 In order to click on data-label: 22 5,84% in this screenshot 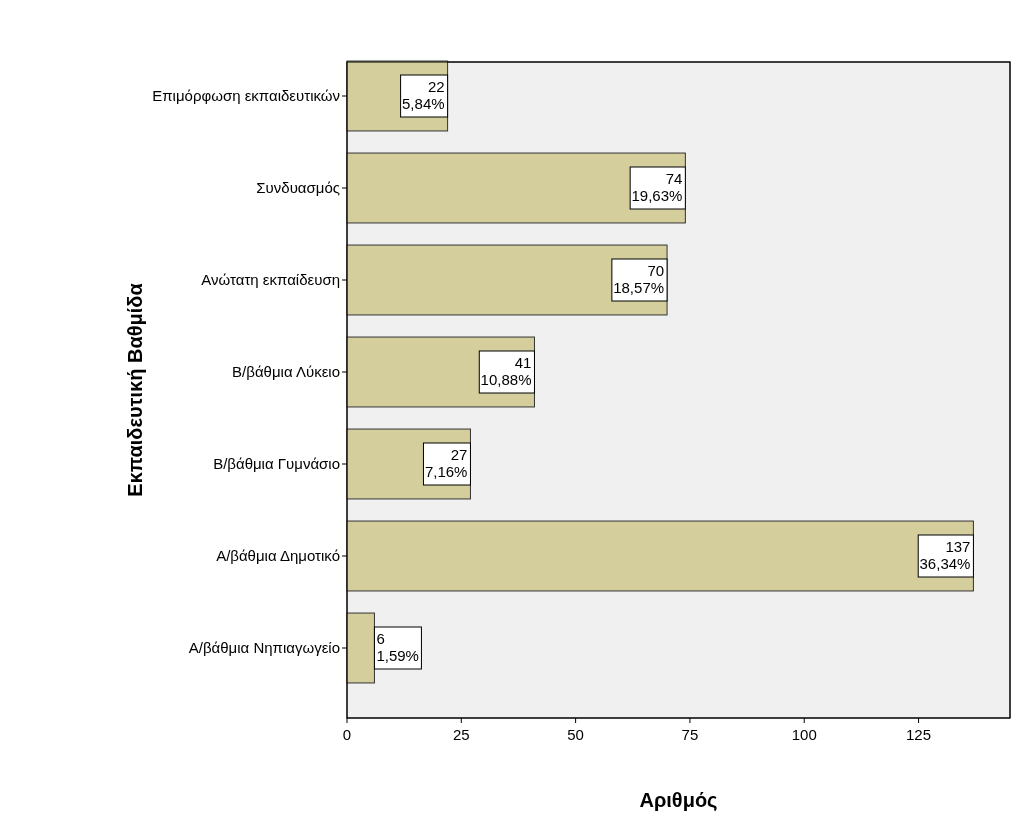, I will do `click(423, 95)`.